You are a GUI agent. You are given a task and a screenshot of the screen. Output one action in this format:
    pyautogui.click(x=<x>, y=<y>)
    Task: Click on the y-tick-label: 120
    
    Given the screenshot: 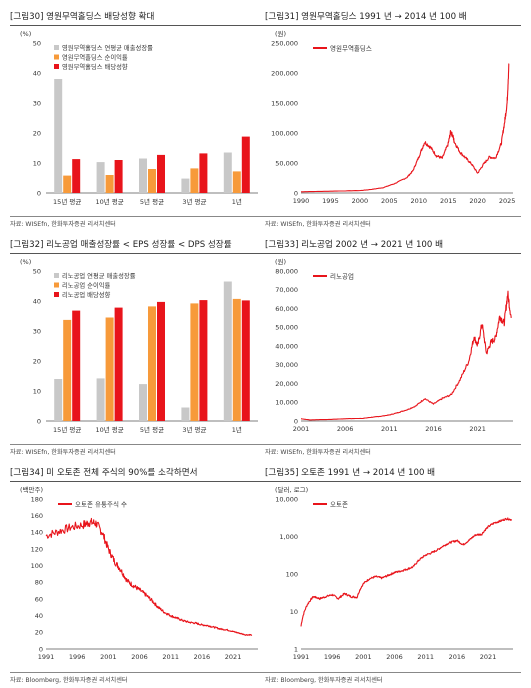 What is the action you would take?
    pyautogui.click(x=37, y=549)
    